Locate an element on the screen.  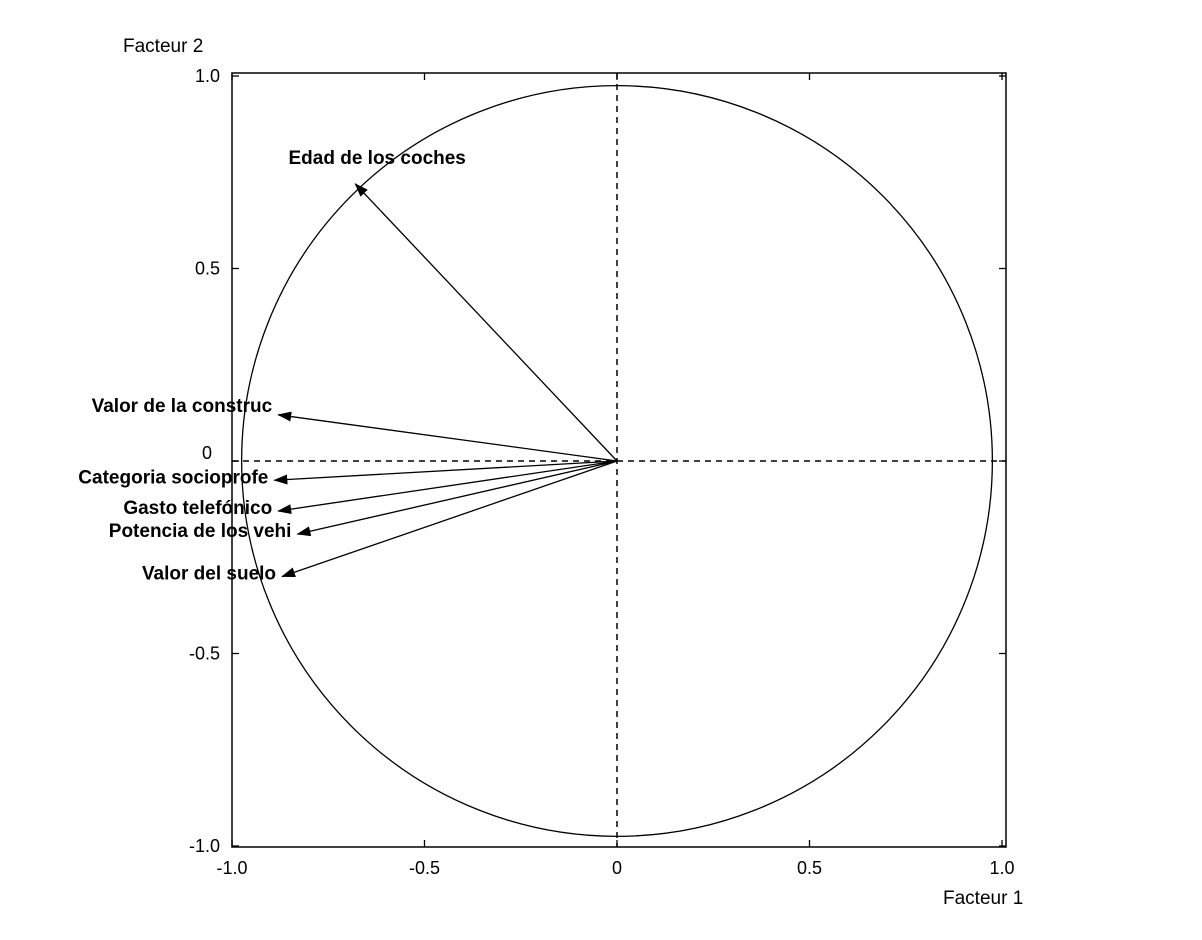
y-tick-label: 0.5 is located at coordinates (207, 269).